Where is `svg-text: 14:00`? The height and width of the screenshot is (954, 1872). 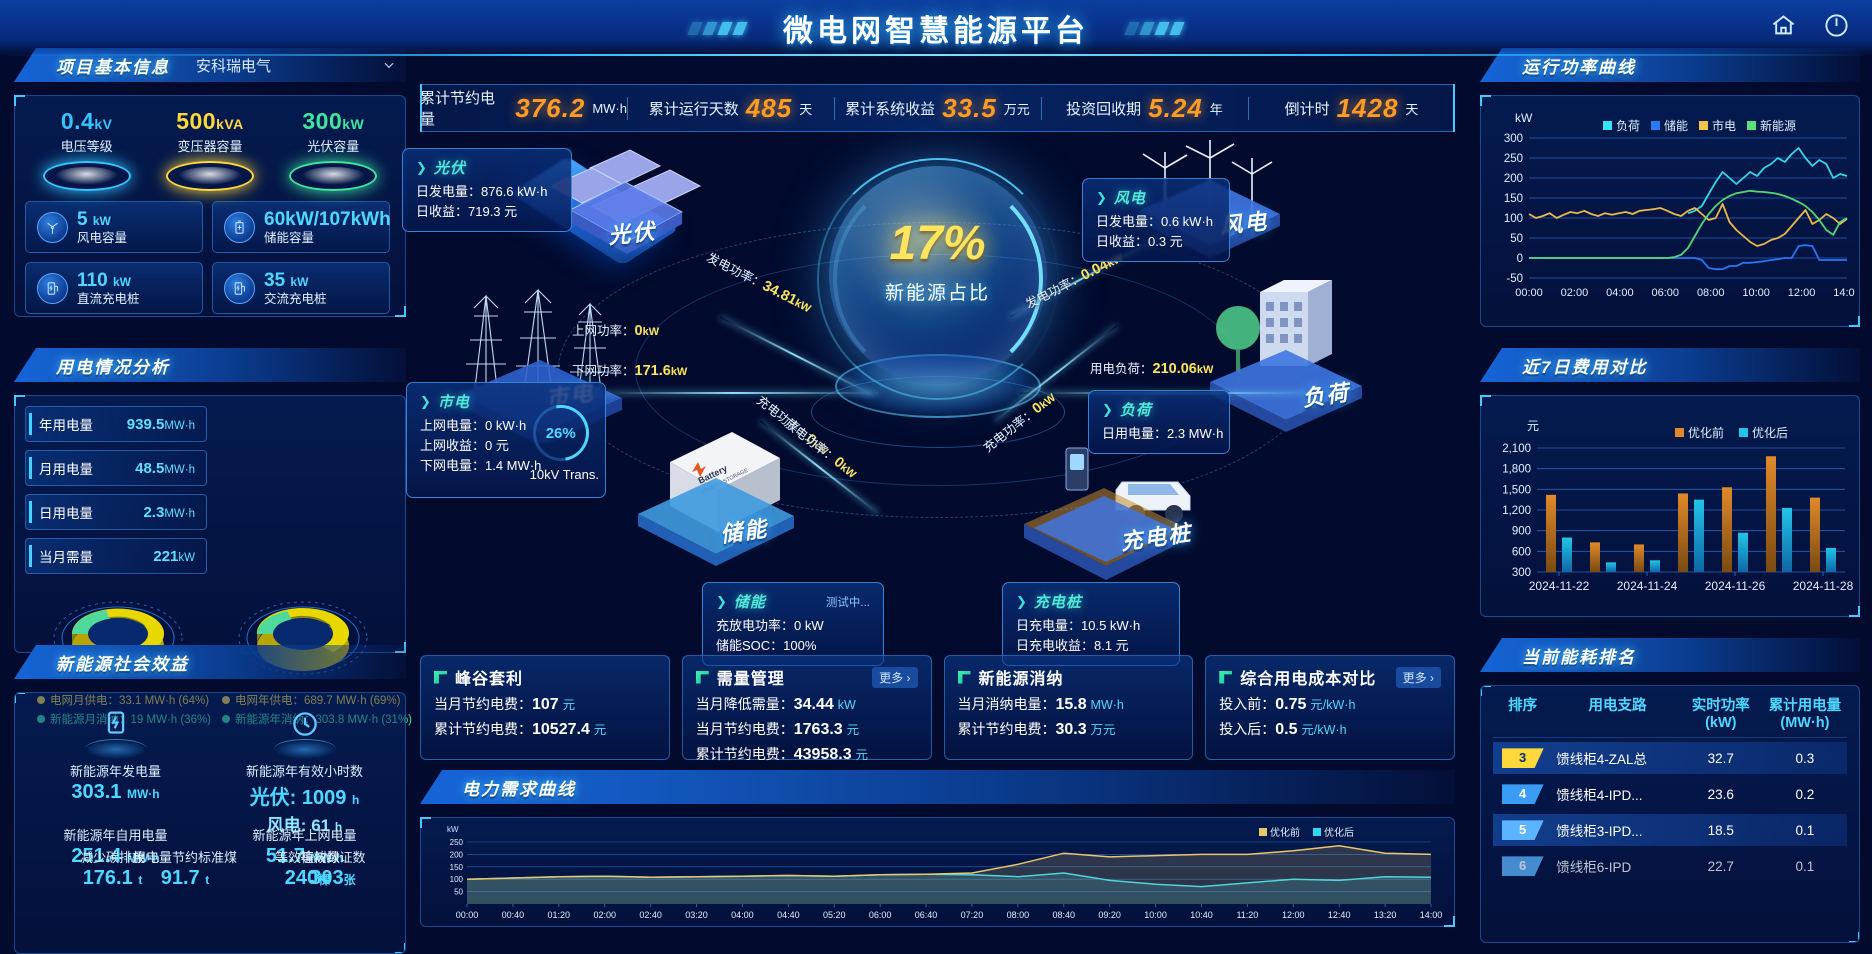
svg-text: 14:00 is located at coordinates (1431, 915).